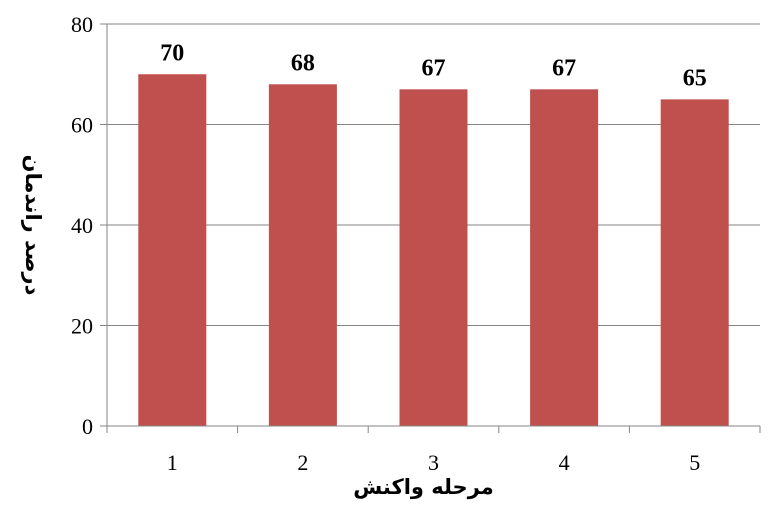  I want to click on x-tick-label: 4, so click(564, 462).